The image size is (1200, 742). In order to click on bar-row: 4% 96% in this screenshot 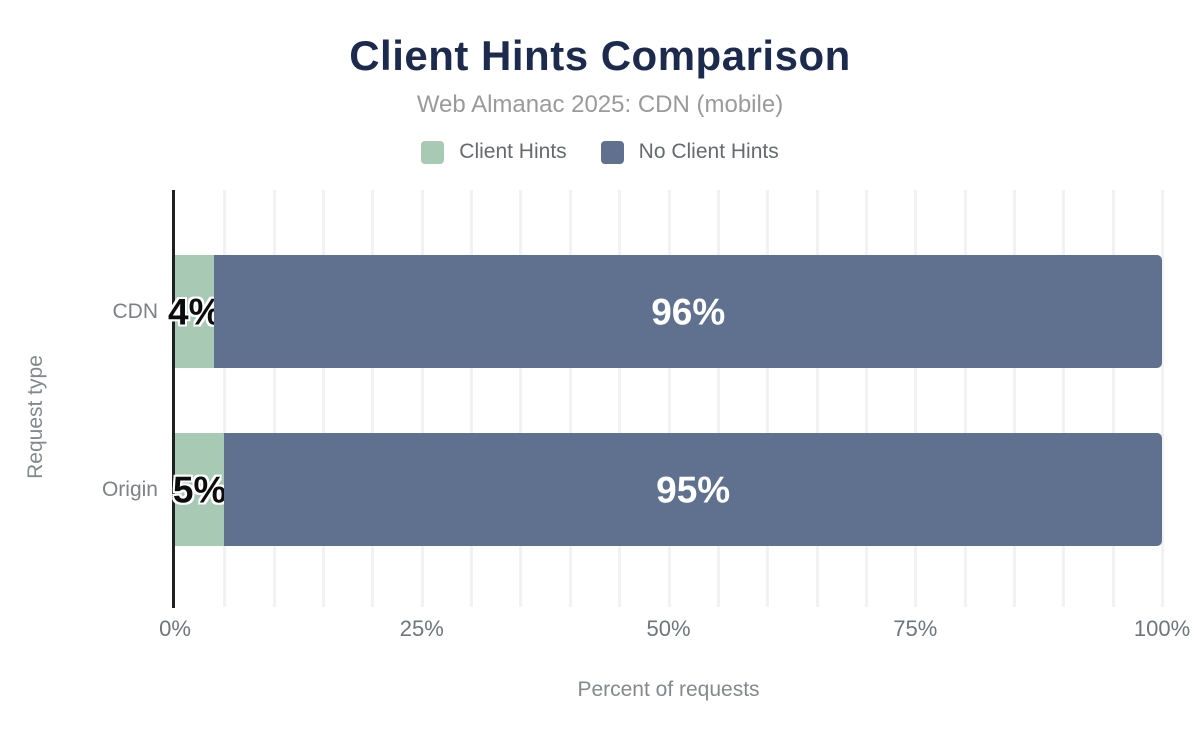, I will do `click(665, 311)`.